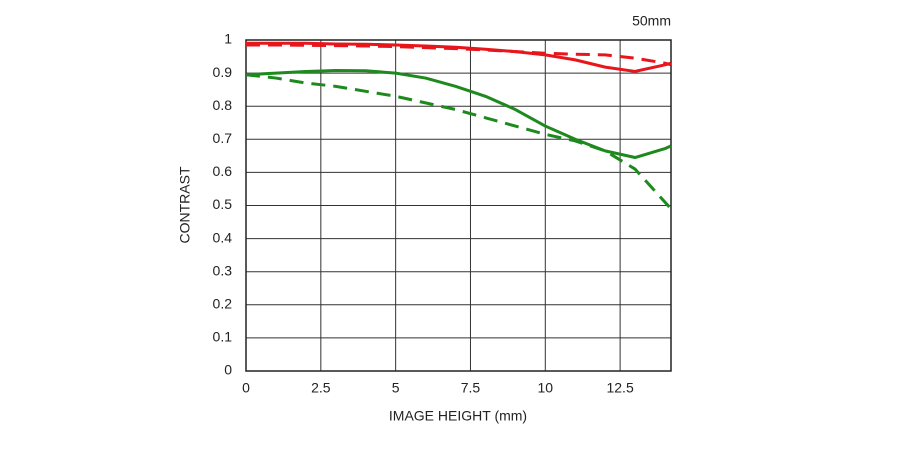  Describe the element at coordinates (223, 72) in the screenshot. I see `y-tick-label: 0.9` at that location.